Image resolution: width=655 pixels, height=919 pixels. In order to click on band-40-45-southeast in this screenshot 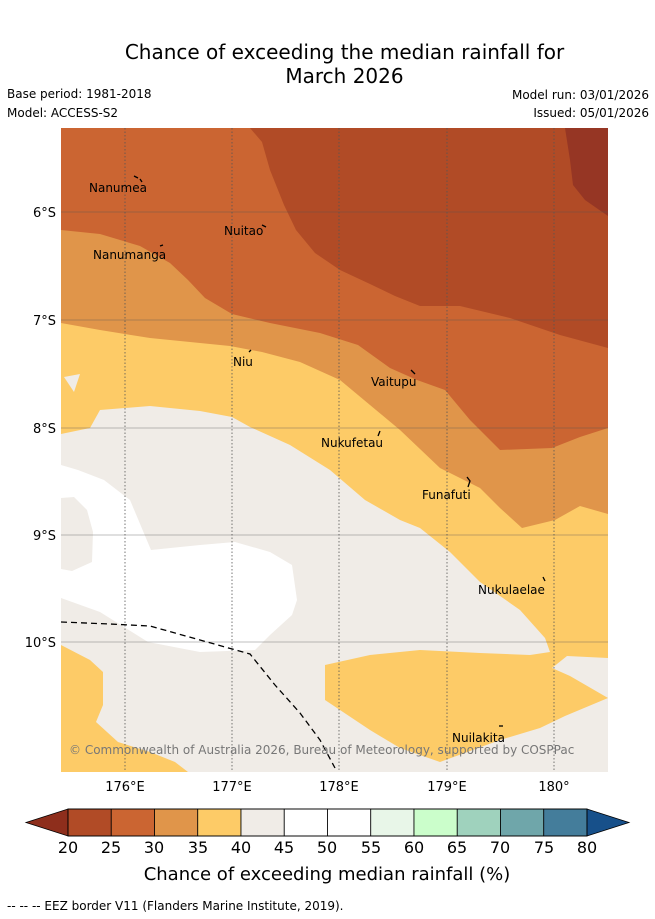, I will do `click(580, 677)`.